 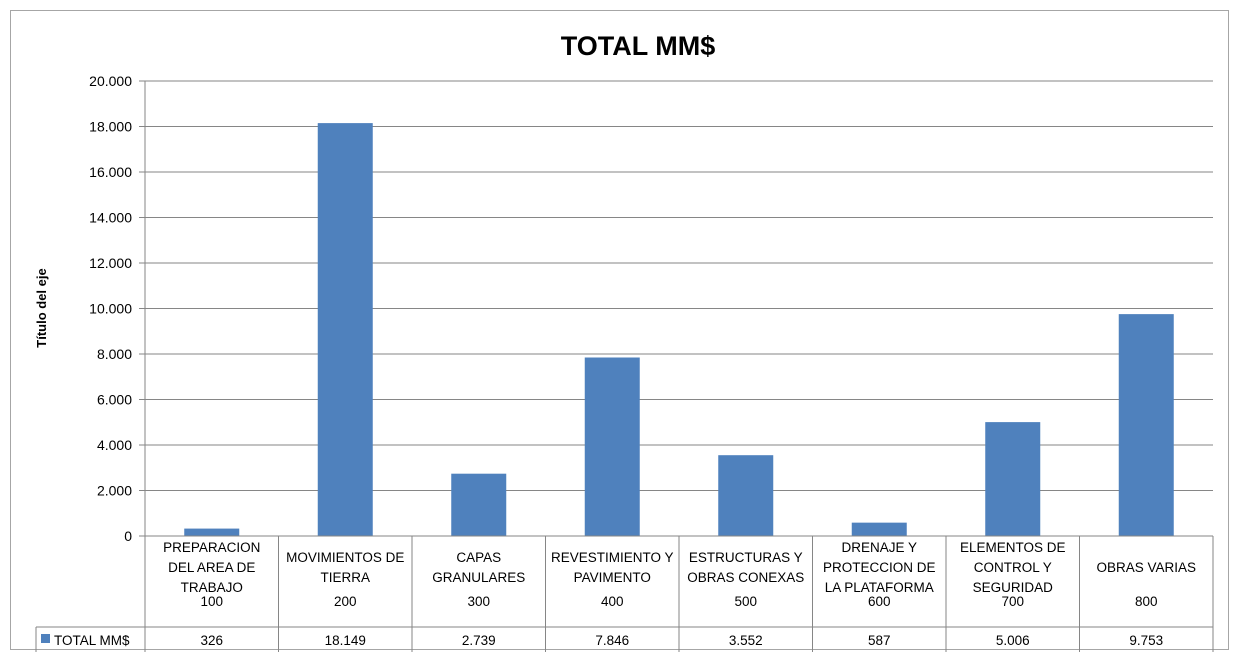 I want to click on category-label: PAVIMENTO, so click(x=612, y=577).